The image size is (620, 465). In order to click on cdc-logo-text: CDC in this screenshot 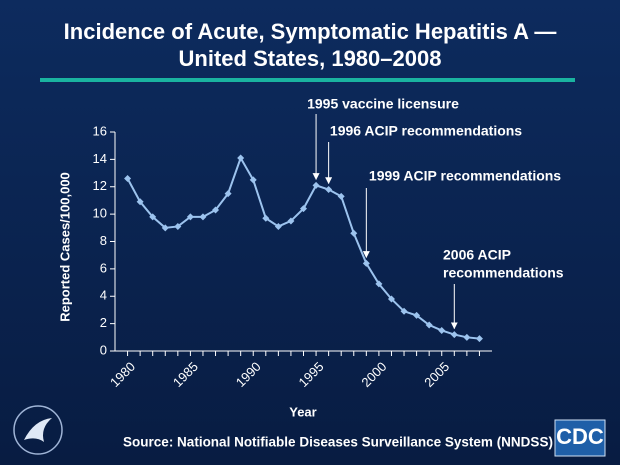, I will do `click(580, 436)`.